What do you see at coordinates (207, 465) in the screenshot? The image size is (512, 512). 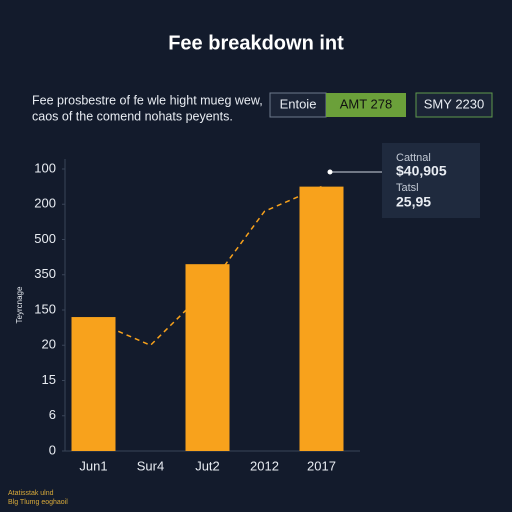 I see `x-tick-label: Jut2` at bounding box center [207, 465].